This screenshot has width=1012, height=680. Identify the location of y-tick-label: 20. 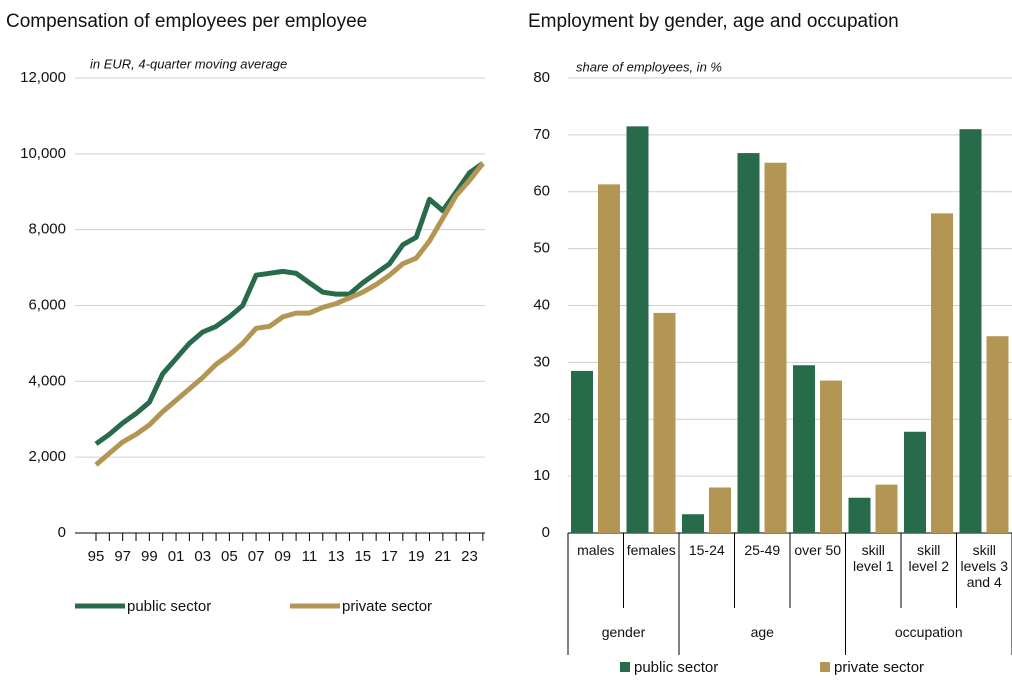
(541, 418).